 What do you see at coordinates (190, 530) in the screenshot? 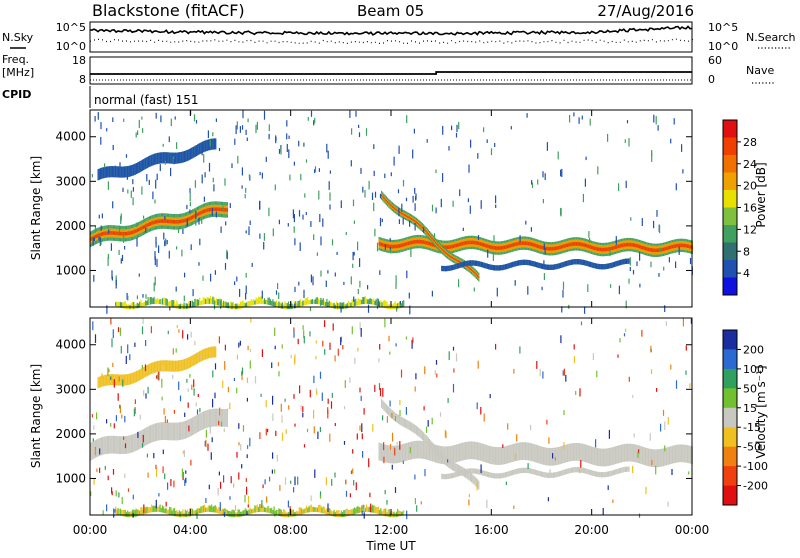
I see `x-tick-label: 04:00` at bounding box center [190, 530].